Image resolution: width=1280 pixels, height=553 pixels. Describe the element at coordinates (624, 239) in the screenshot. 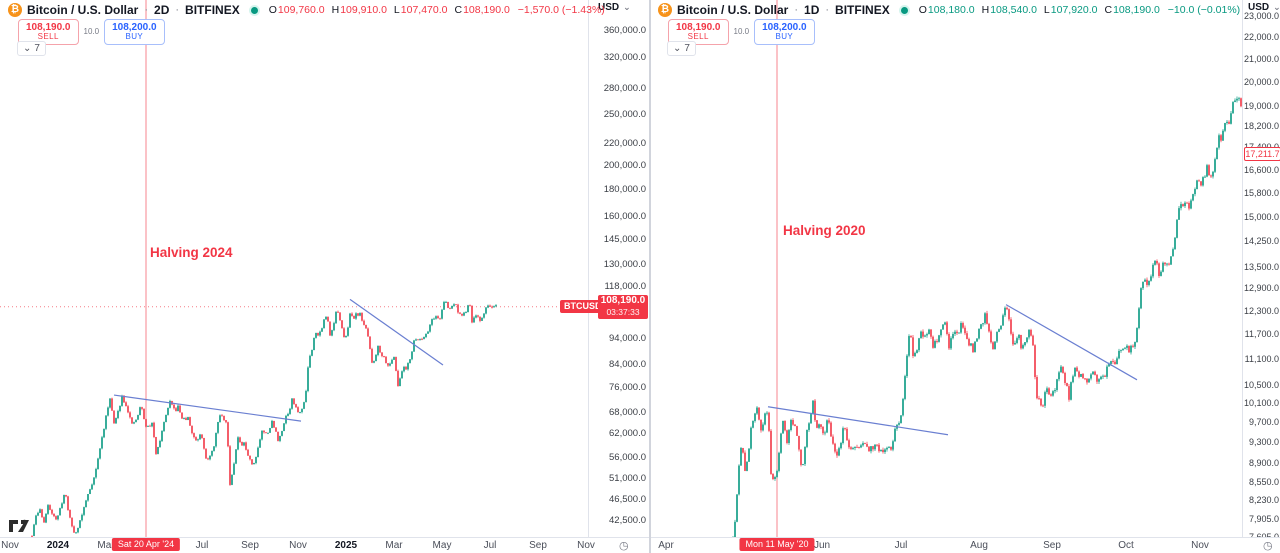

I see `price-tick-label: 145,000.0` at that location.